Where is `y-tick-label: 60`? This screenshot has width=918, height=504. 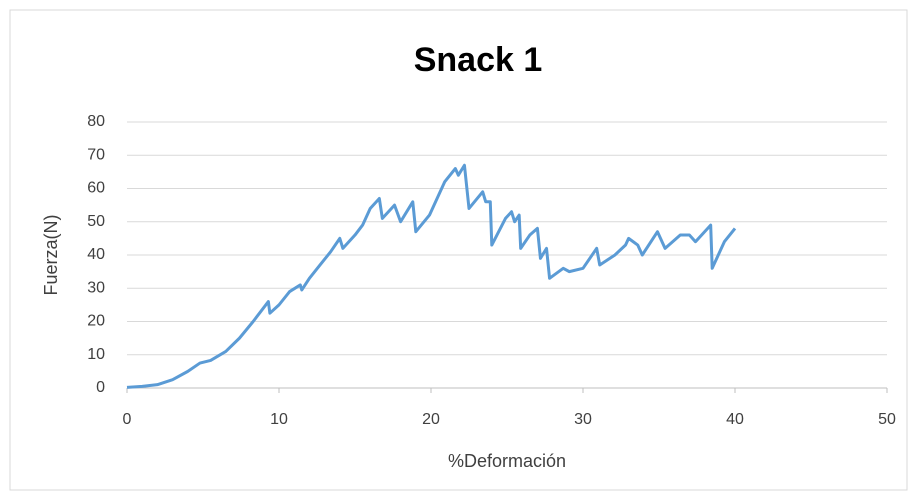
y-tick-label: 60 is located at coordinates (96, 188).